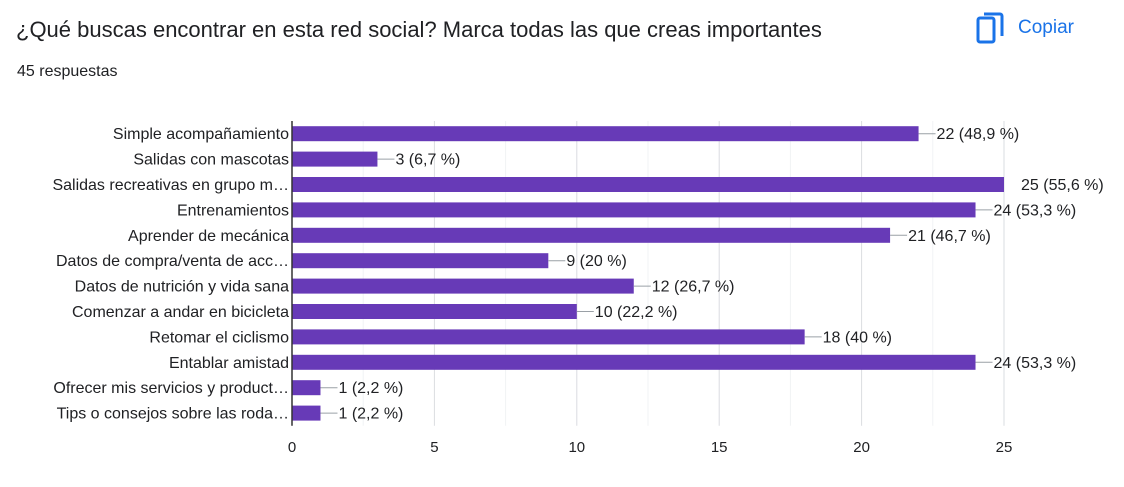 This screenshot has height=487, width=1124. Describe the element at coordinates (1062, 185) in the screenshot. I see `data-label: 25 (55,6 %)` at that location.